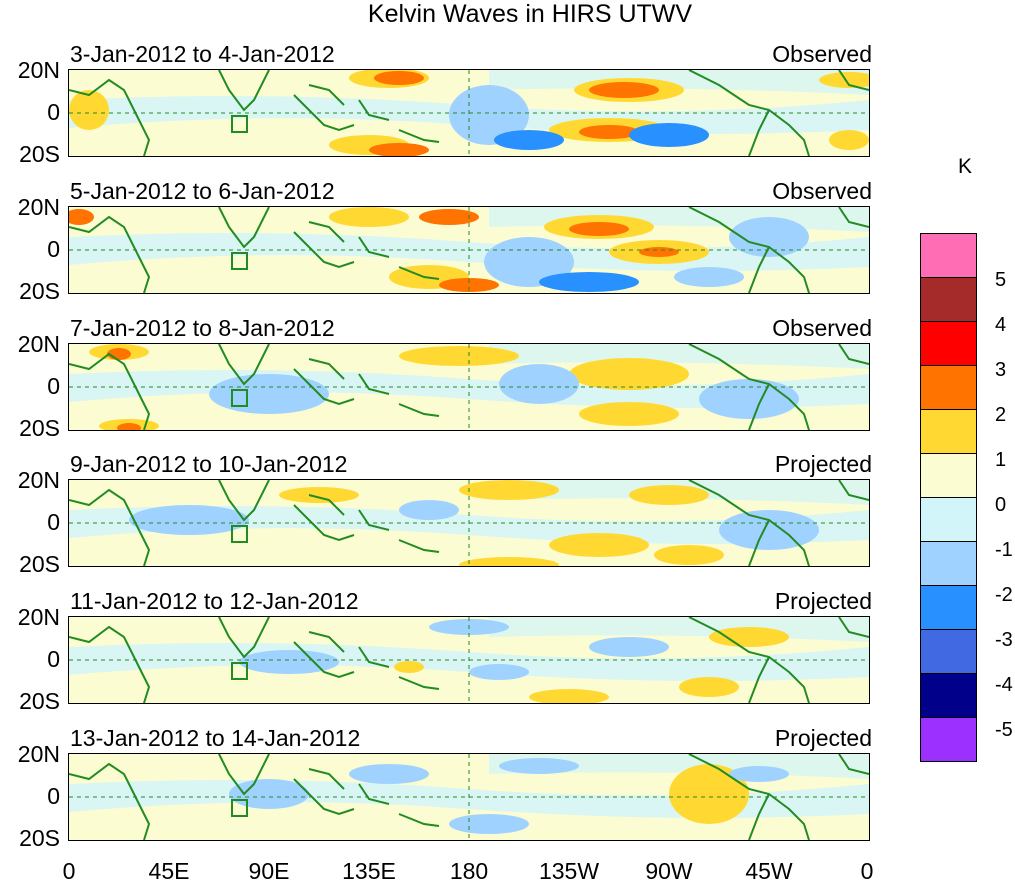 The width and height of the screenshot is (1015, 887). I want to click on lon-tick: 0, so click(867, 871).